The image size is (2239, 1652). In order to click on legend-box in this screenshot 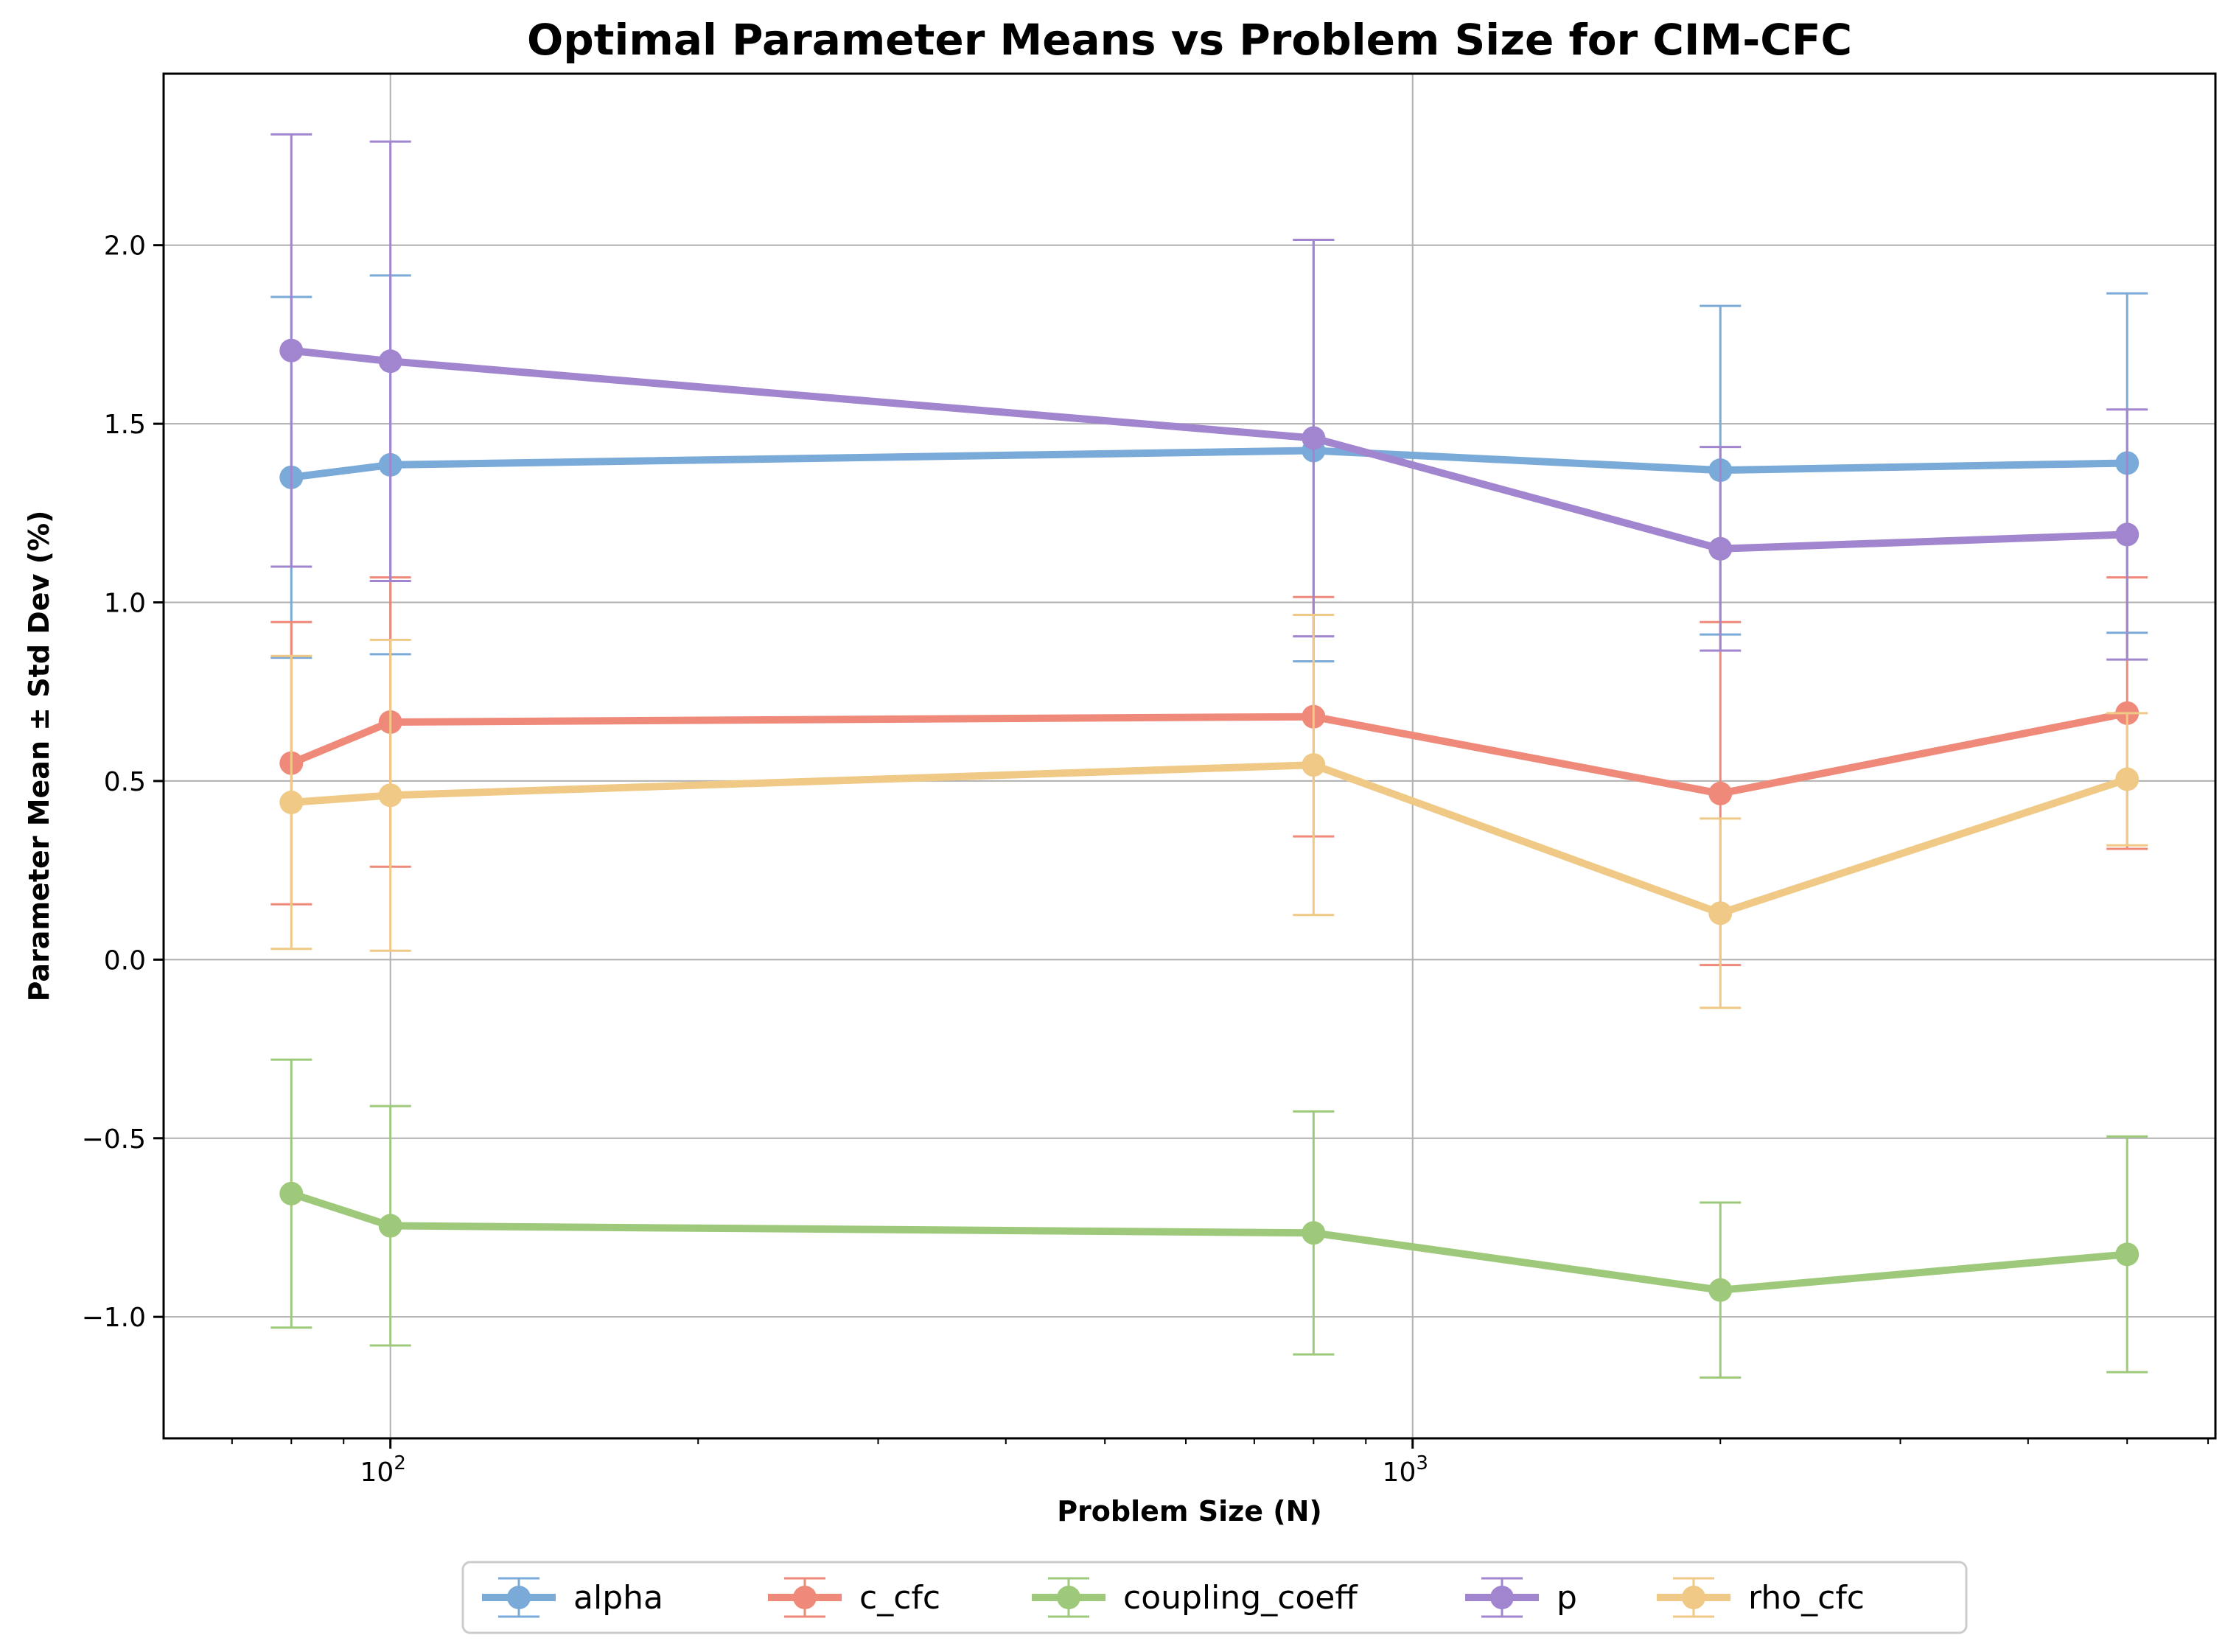, I will do `click(1214, 1597)`.